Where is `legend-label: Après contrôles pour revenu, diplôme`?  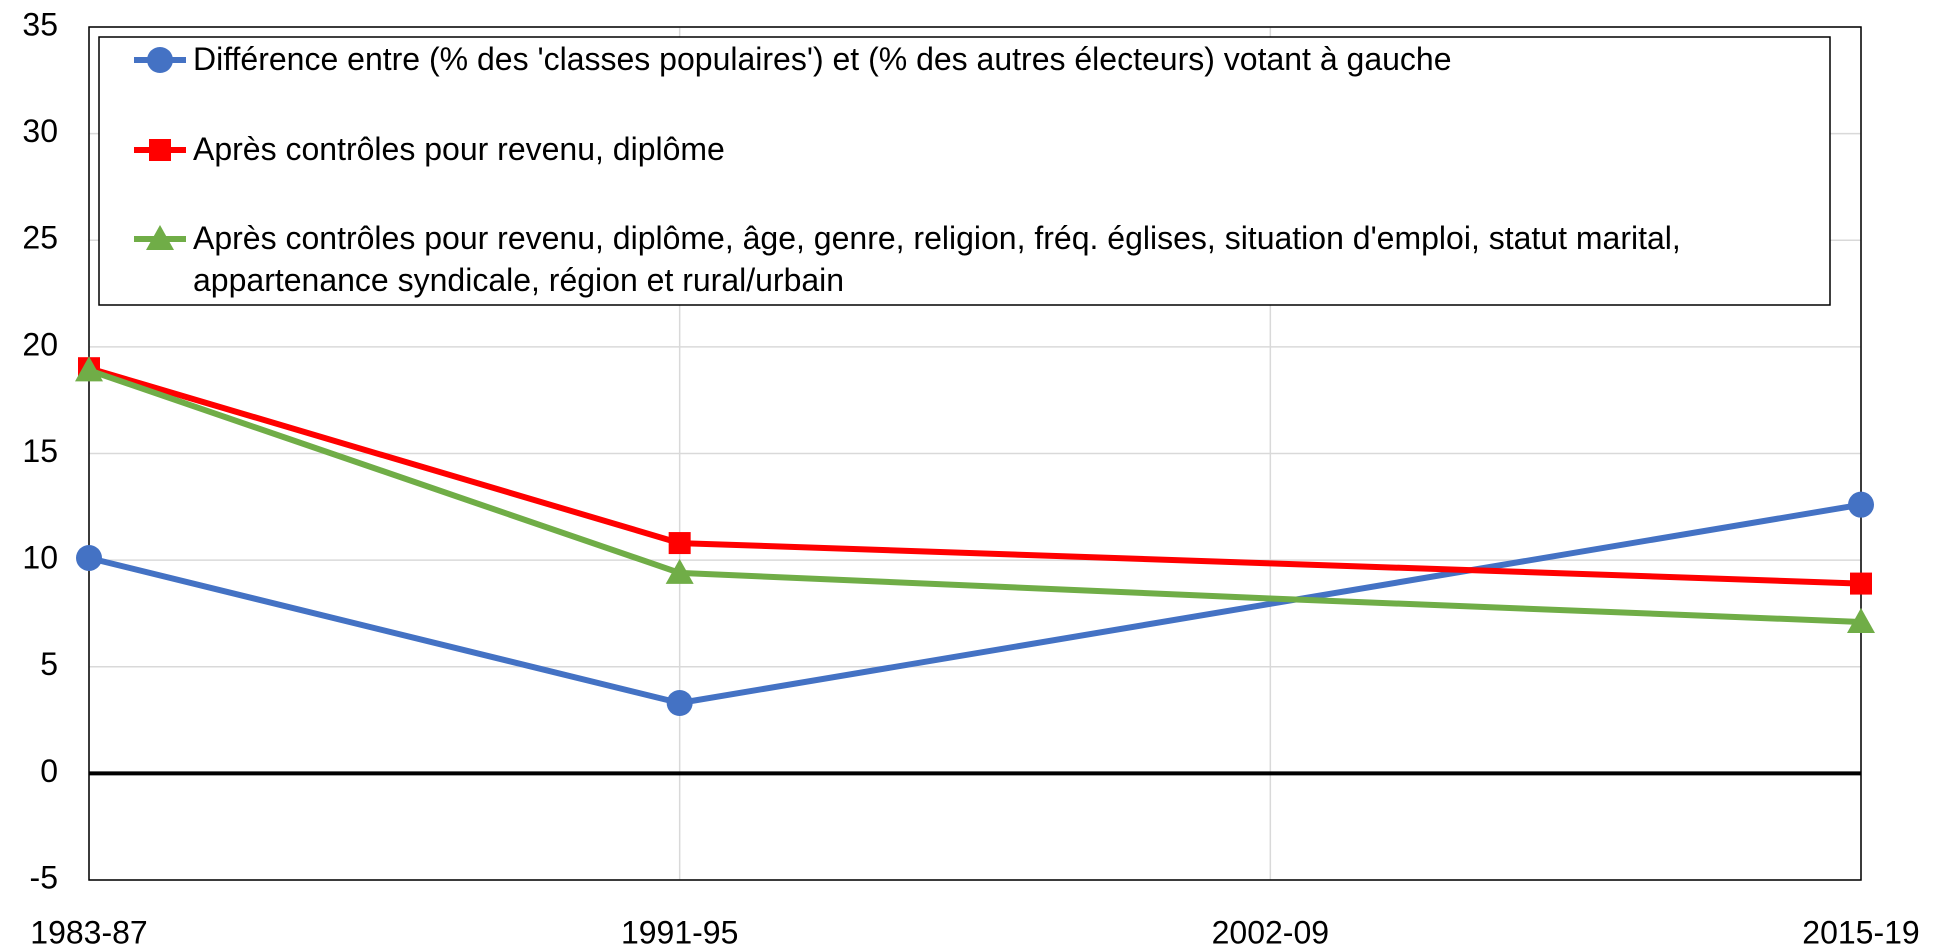
legend-label: Après contrôles pour revenu, diplôme is located at coordinates (459, 149).